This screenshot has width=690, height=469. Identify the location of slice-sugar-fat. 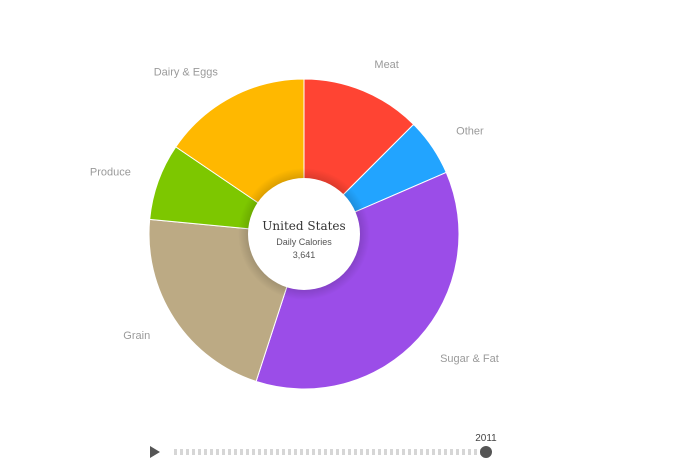
(357, 280).